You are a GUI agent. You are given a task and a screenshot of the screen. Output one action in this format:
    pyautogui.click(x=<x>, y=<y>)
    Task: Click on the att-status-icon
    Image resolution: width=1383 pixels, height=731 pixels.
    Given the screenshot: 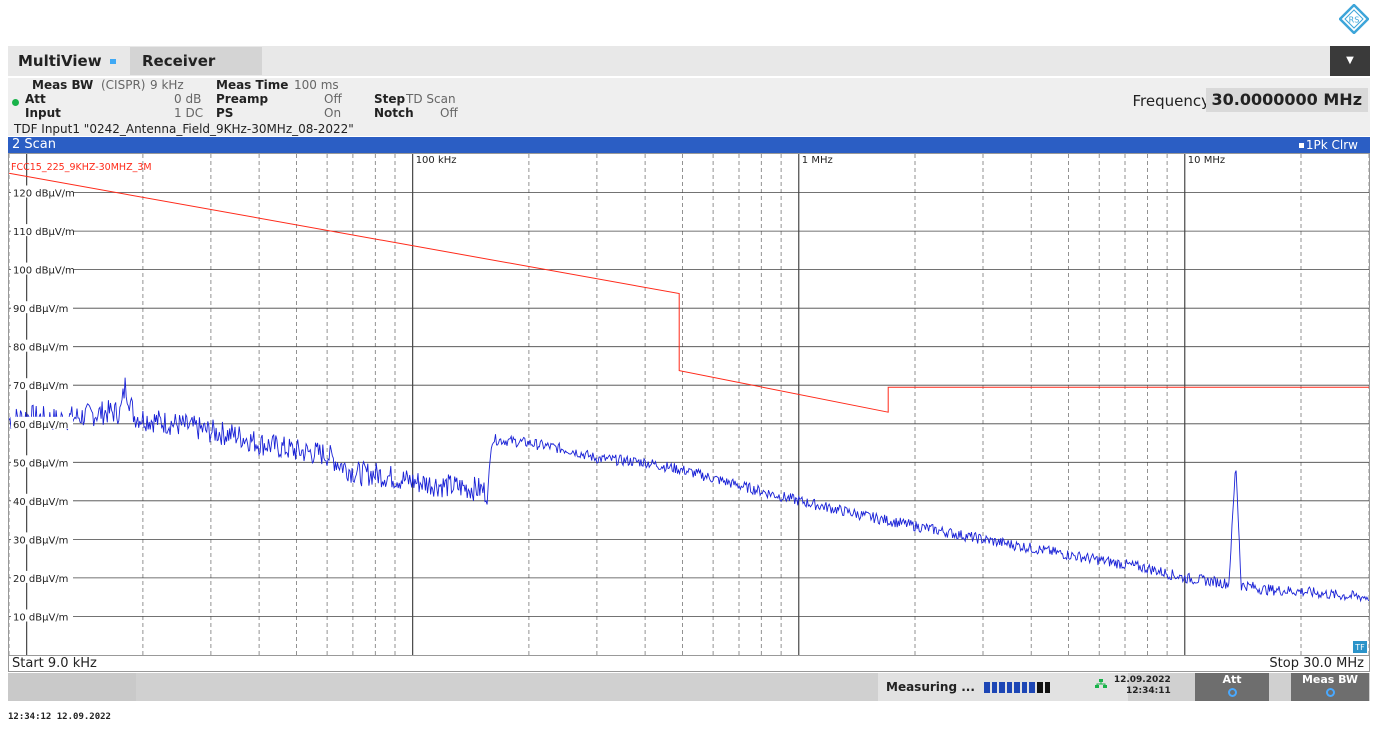 What is the action you would take?
    pyautogui.click(x=15, y=102)
    